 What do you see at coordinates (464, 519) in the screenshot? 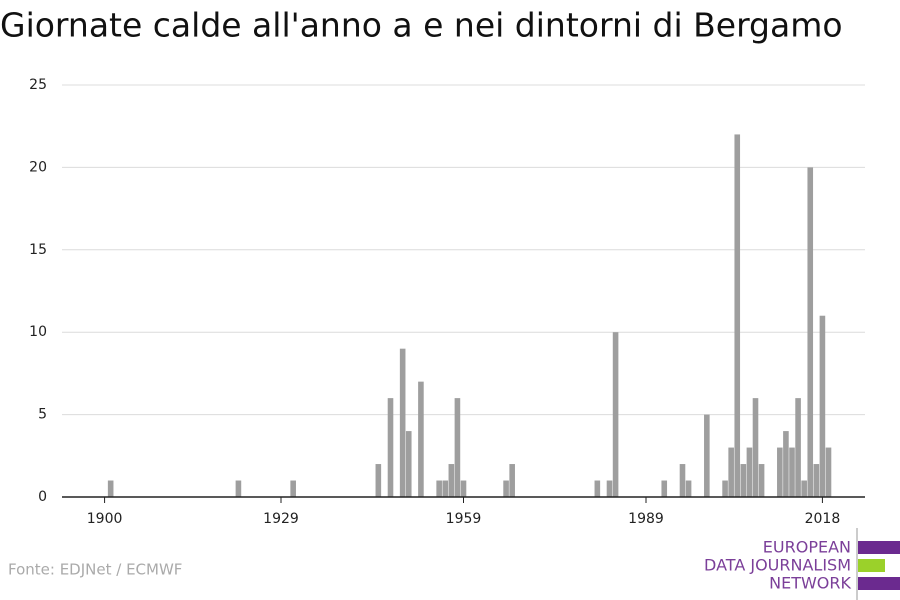
I see `x-tick-label: 1959` at bounding box center [464, 519].